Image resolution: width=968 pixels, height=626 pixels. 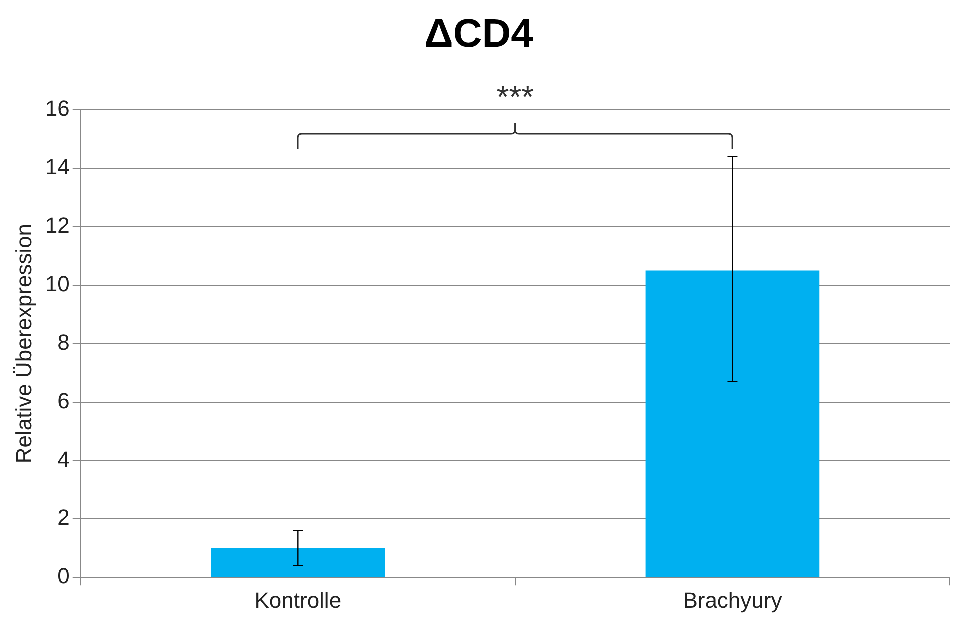 I want to click on y-tick-label: 16, so click(x=57, y=109).